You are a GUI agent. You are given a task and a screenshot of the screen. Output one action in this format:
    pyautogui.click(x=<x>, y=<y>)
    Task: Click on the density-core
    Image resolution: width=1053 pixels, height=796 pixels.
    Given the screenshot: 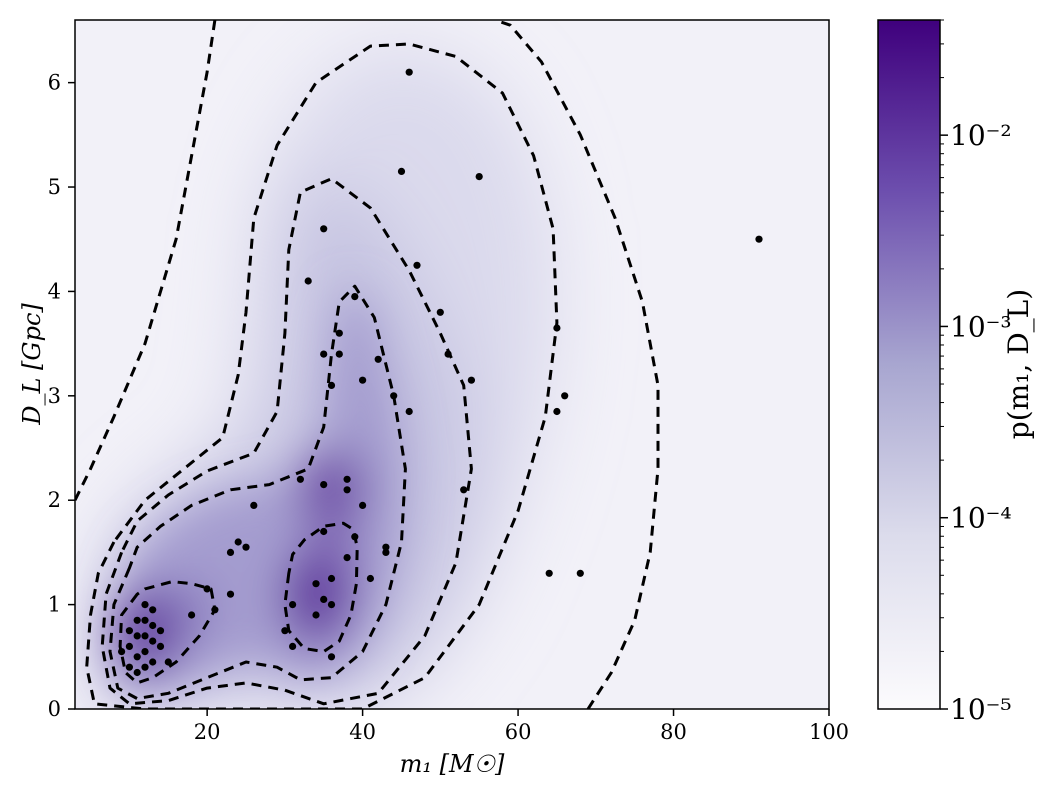 What is the action you would take?
    pyautogui.click(x=258, y=492)
    